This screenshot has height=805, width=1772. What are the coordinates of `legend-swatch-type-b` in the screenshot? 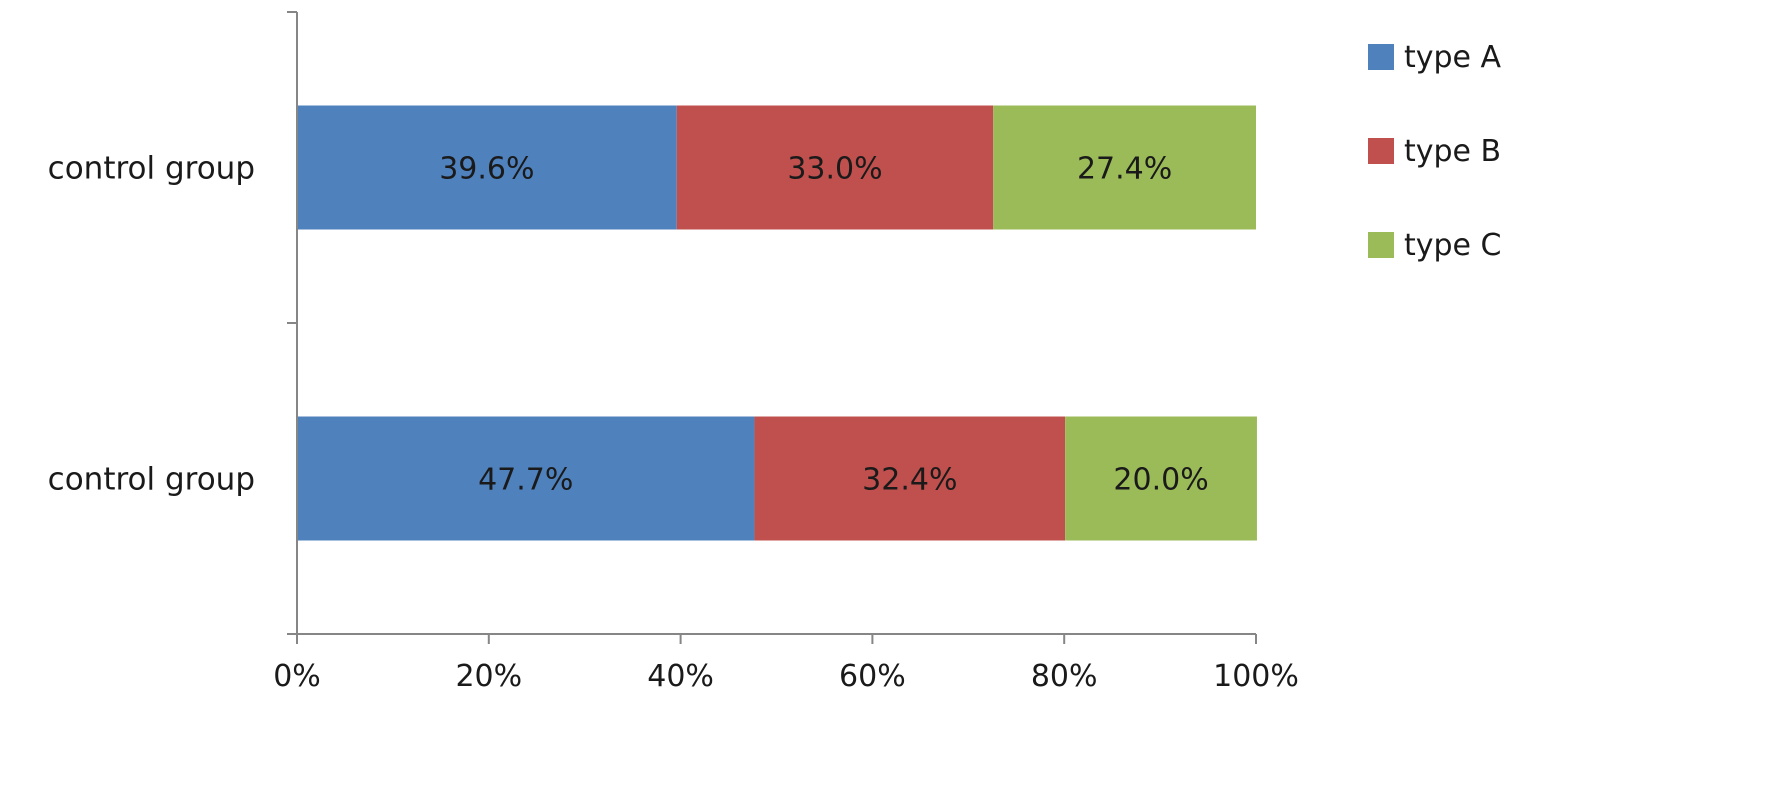 It's located at (1381, 151).